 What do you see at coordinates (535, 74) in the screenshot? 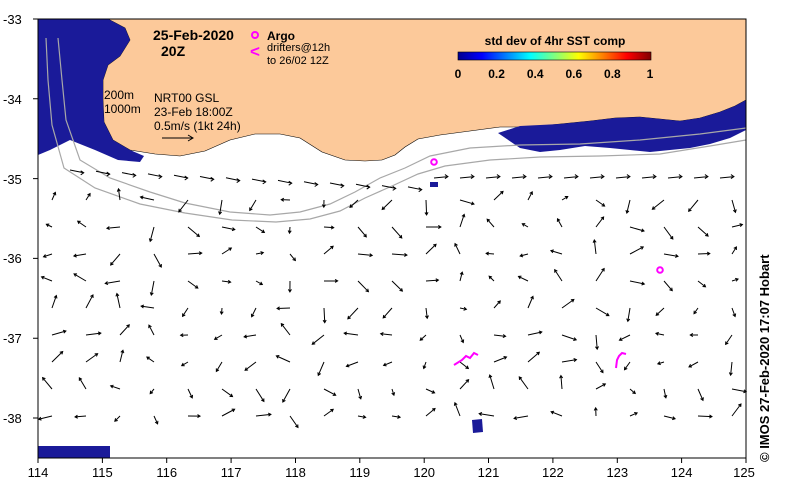
I see `colorbar-tick-label: 0.4` at bounding box center [535, 74].